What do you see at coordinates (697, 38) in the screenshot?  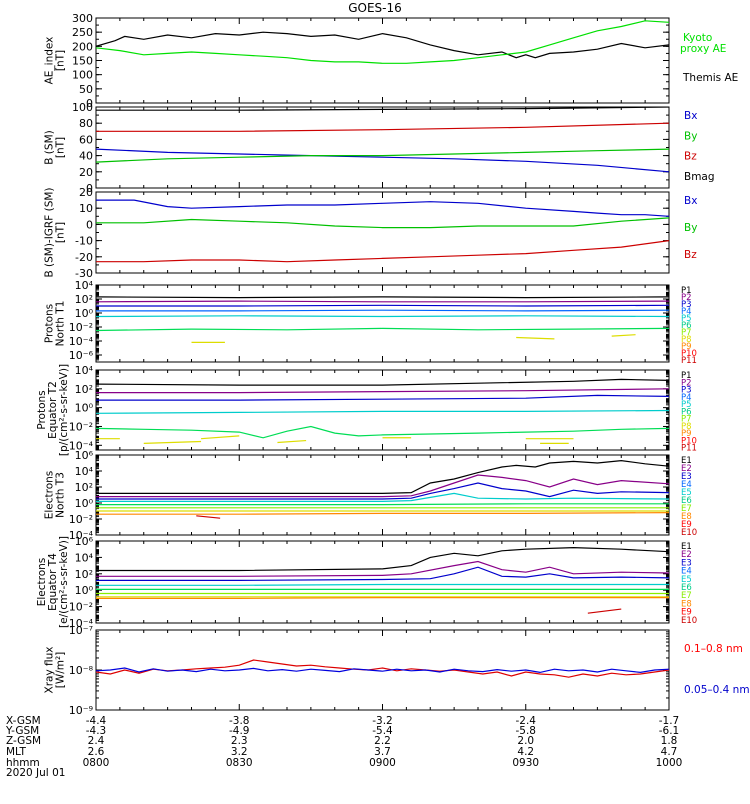 I see `legend-entry: Kyoto` at bounding box center [697, 38].